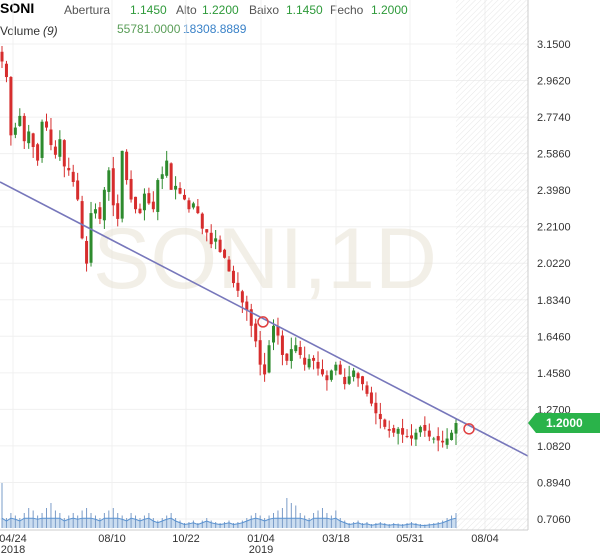  Describe the element at coordinates (347, 10) in the screenshot. I see `close-label: Fecho` at that location.